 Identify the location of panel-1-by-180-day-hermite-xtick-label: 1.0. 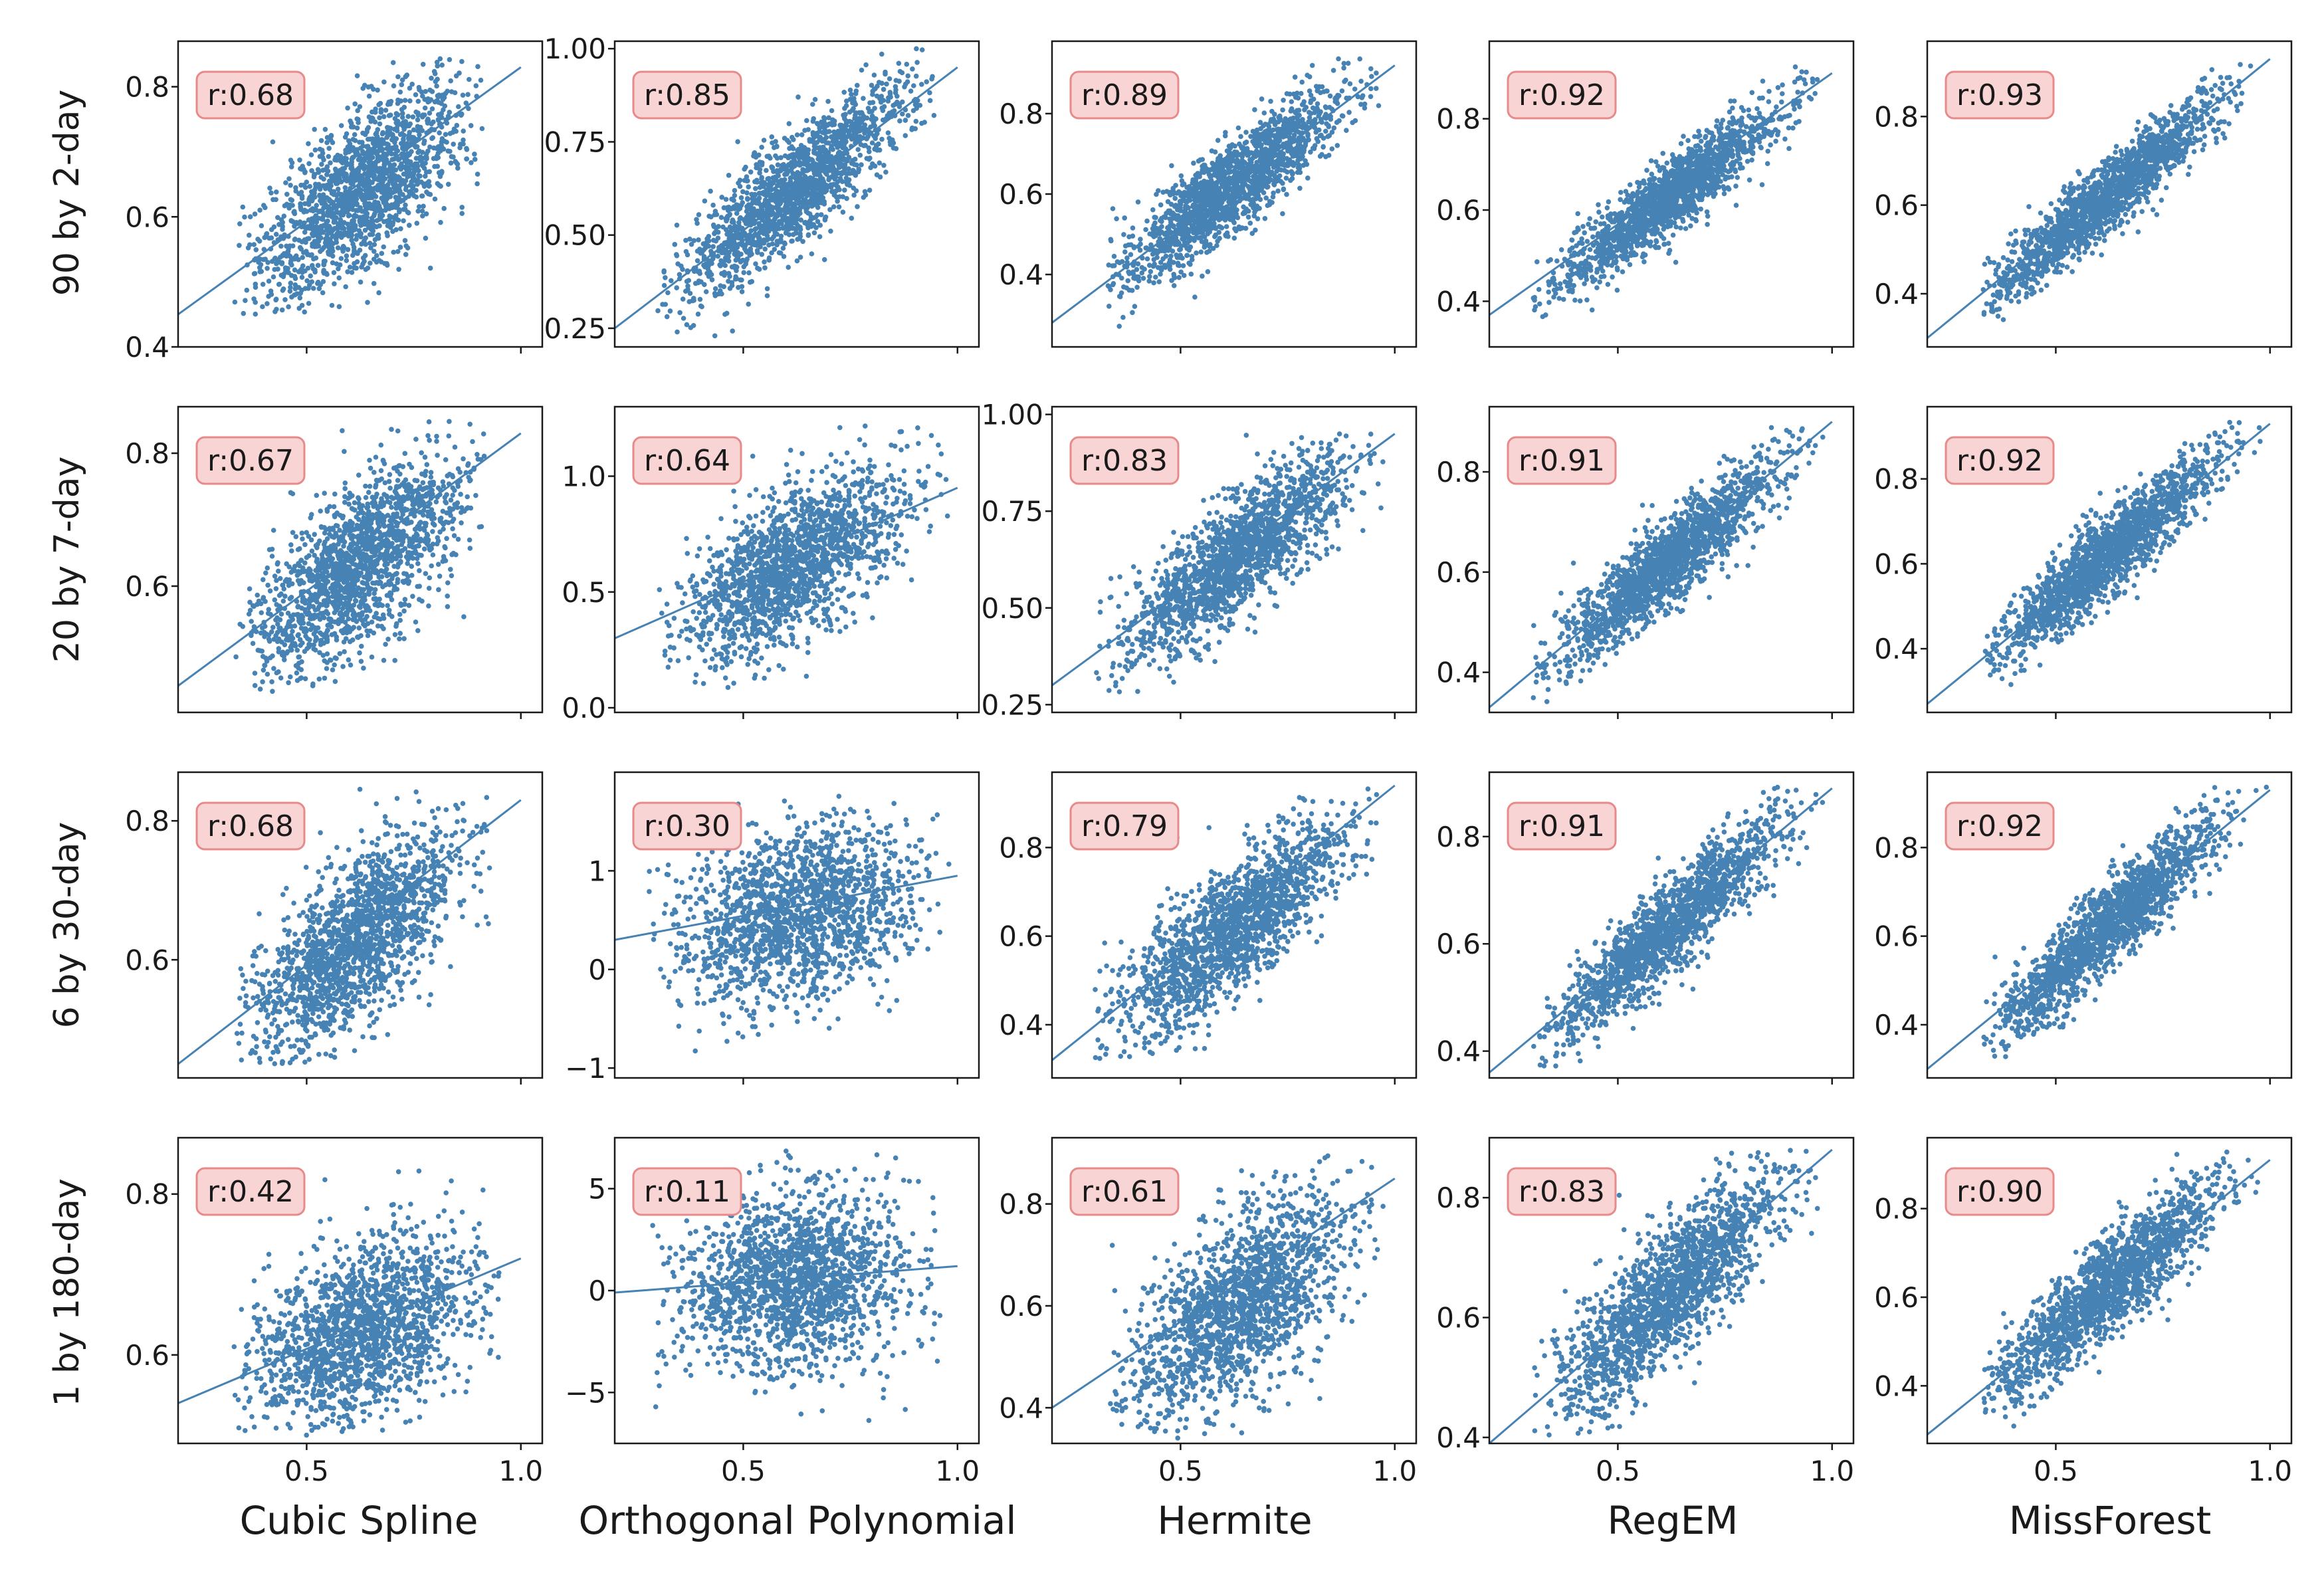
(1394, 1471).